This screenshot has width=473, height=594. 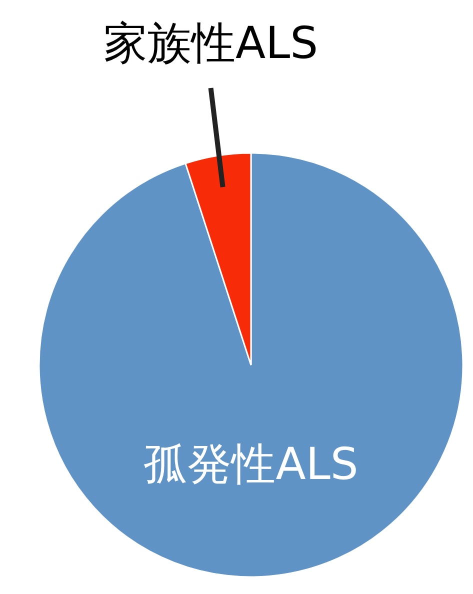 What do you see at coordinates (211, 43) in the screenshot?
I see `slice-label: 家族性ALS` at bounding box center [211, 43].